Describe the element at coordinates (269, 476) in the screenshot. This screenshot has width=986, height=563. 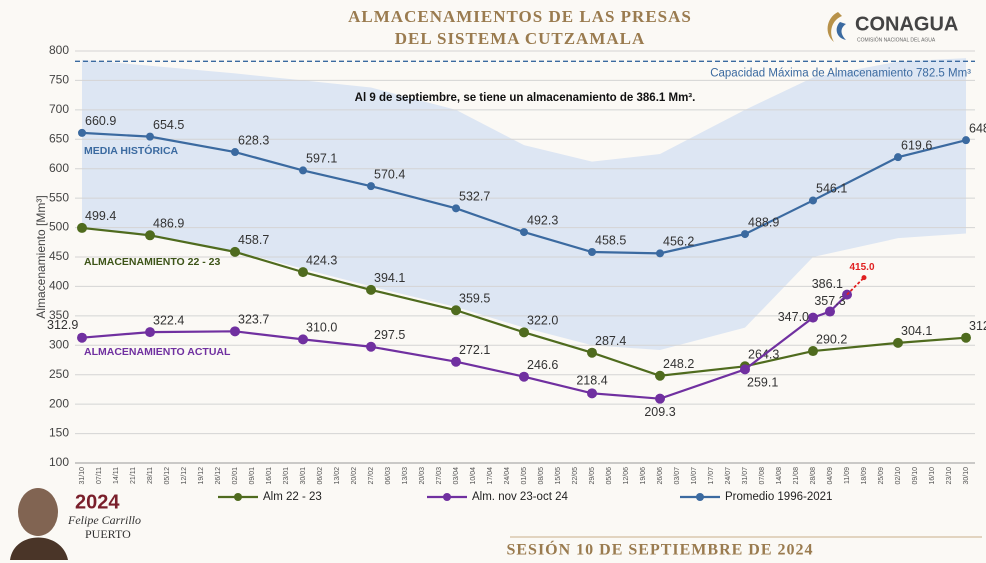
I see `x-tick-label: 16/01` at that location.